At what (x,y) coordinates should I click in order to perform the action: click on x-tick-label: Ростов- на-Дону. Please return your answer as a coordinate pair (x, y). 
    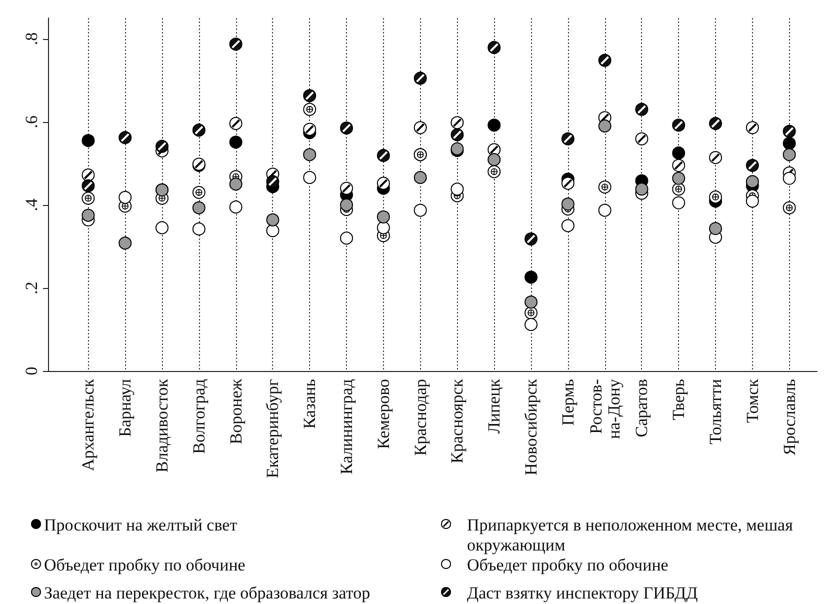
    Looking at the image, I should click on (605, 408).